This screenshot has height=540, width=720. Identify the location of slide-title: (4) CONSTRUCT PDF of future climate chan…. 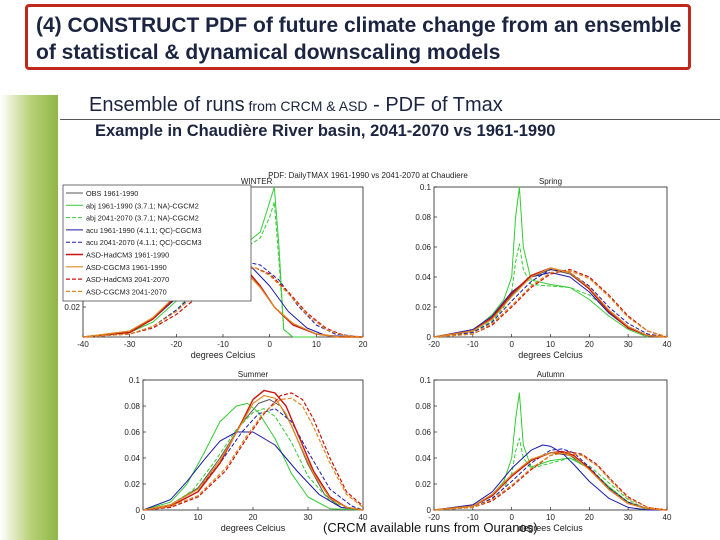
(359, 39).